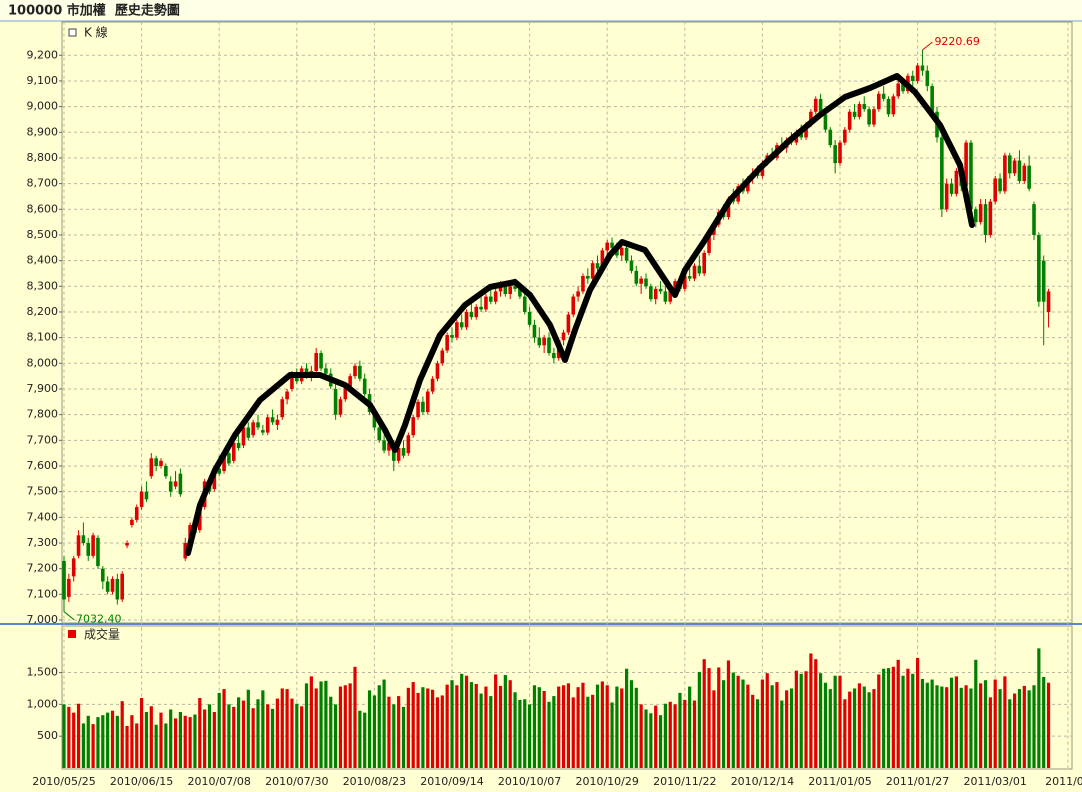 The image size is (1082, 792). Describe the element at coordinates (296, 781) in the screenshot. I see `x-tick-label: 2010/07/30` at that location.